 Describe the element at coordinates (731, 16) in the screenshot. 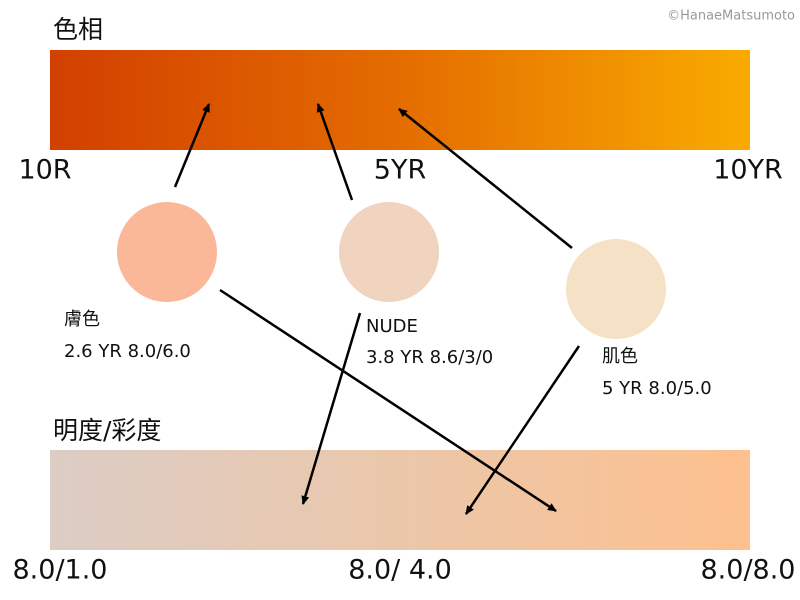

I see `credit: ©HanaeMatsumoto` at that location.